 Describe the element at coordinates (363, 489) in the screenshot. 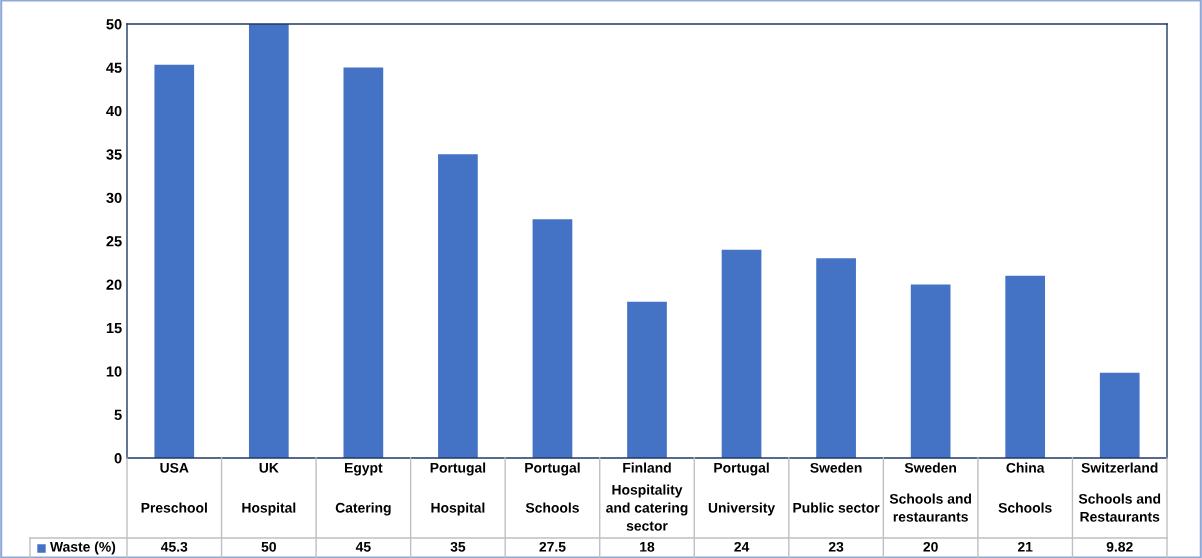

I see `category-label: Egypt Catering` at that location.